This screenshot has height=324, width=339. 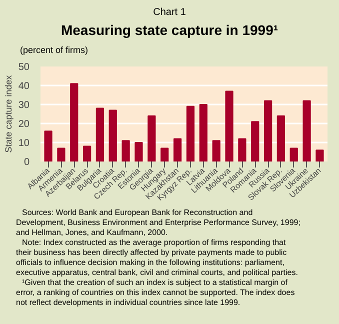 I want to click on source-note: Sources: World Bank and European Bank for Reconstruction and Development, Business Environment and Enterprise Performance Survey, 1999; and Hellman, Jones, and Kaufmann, 2000., so click(x=159, y=223).